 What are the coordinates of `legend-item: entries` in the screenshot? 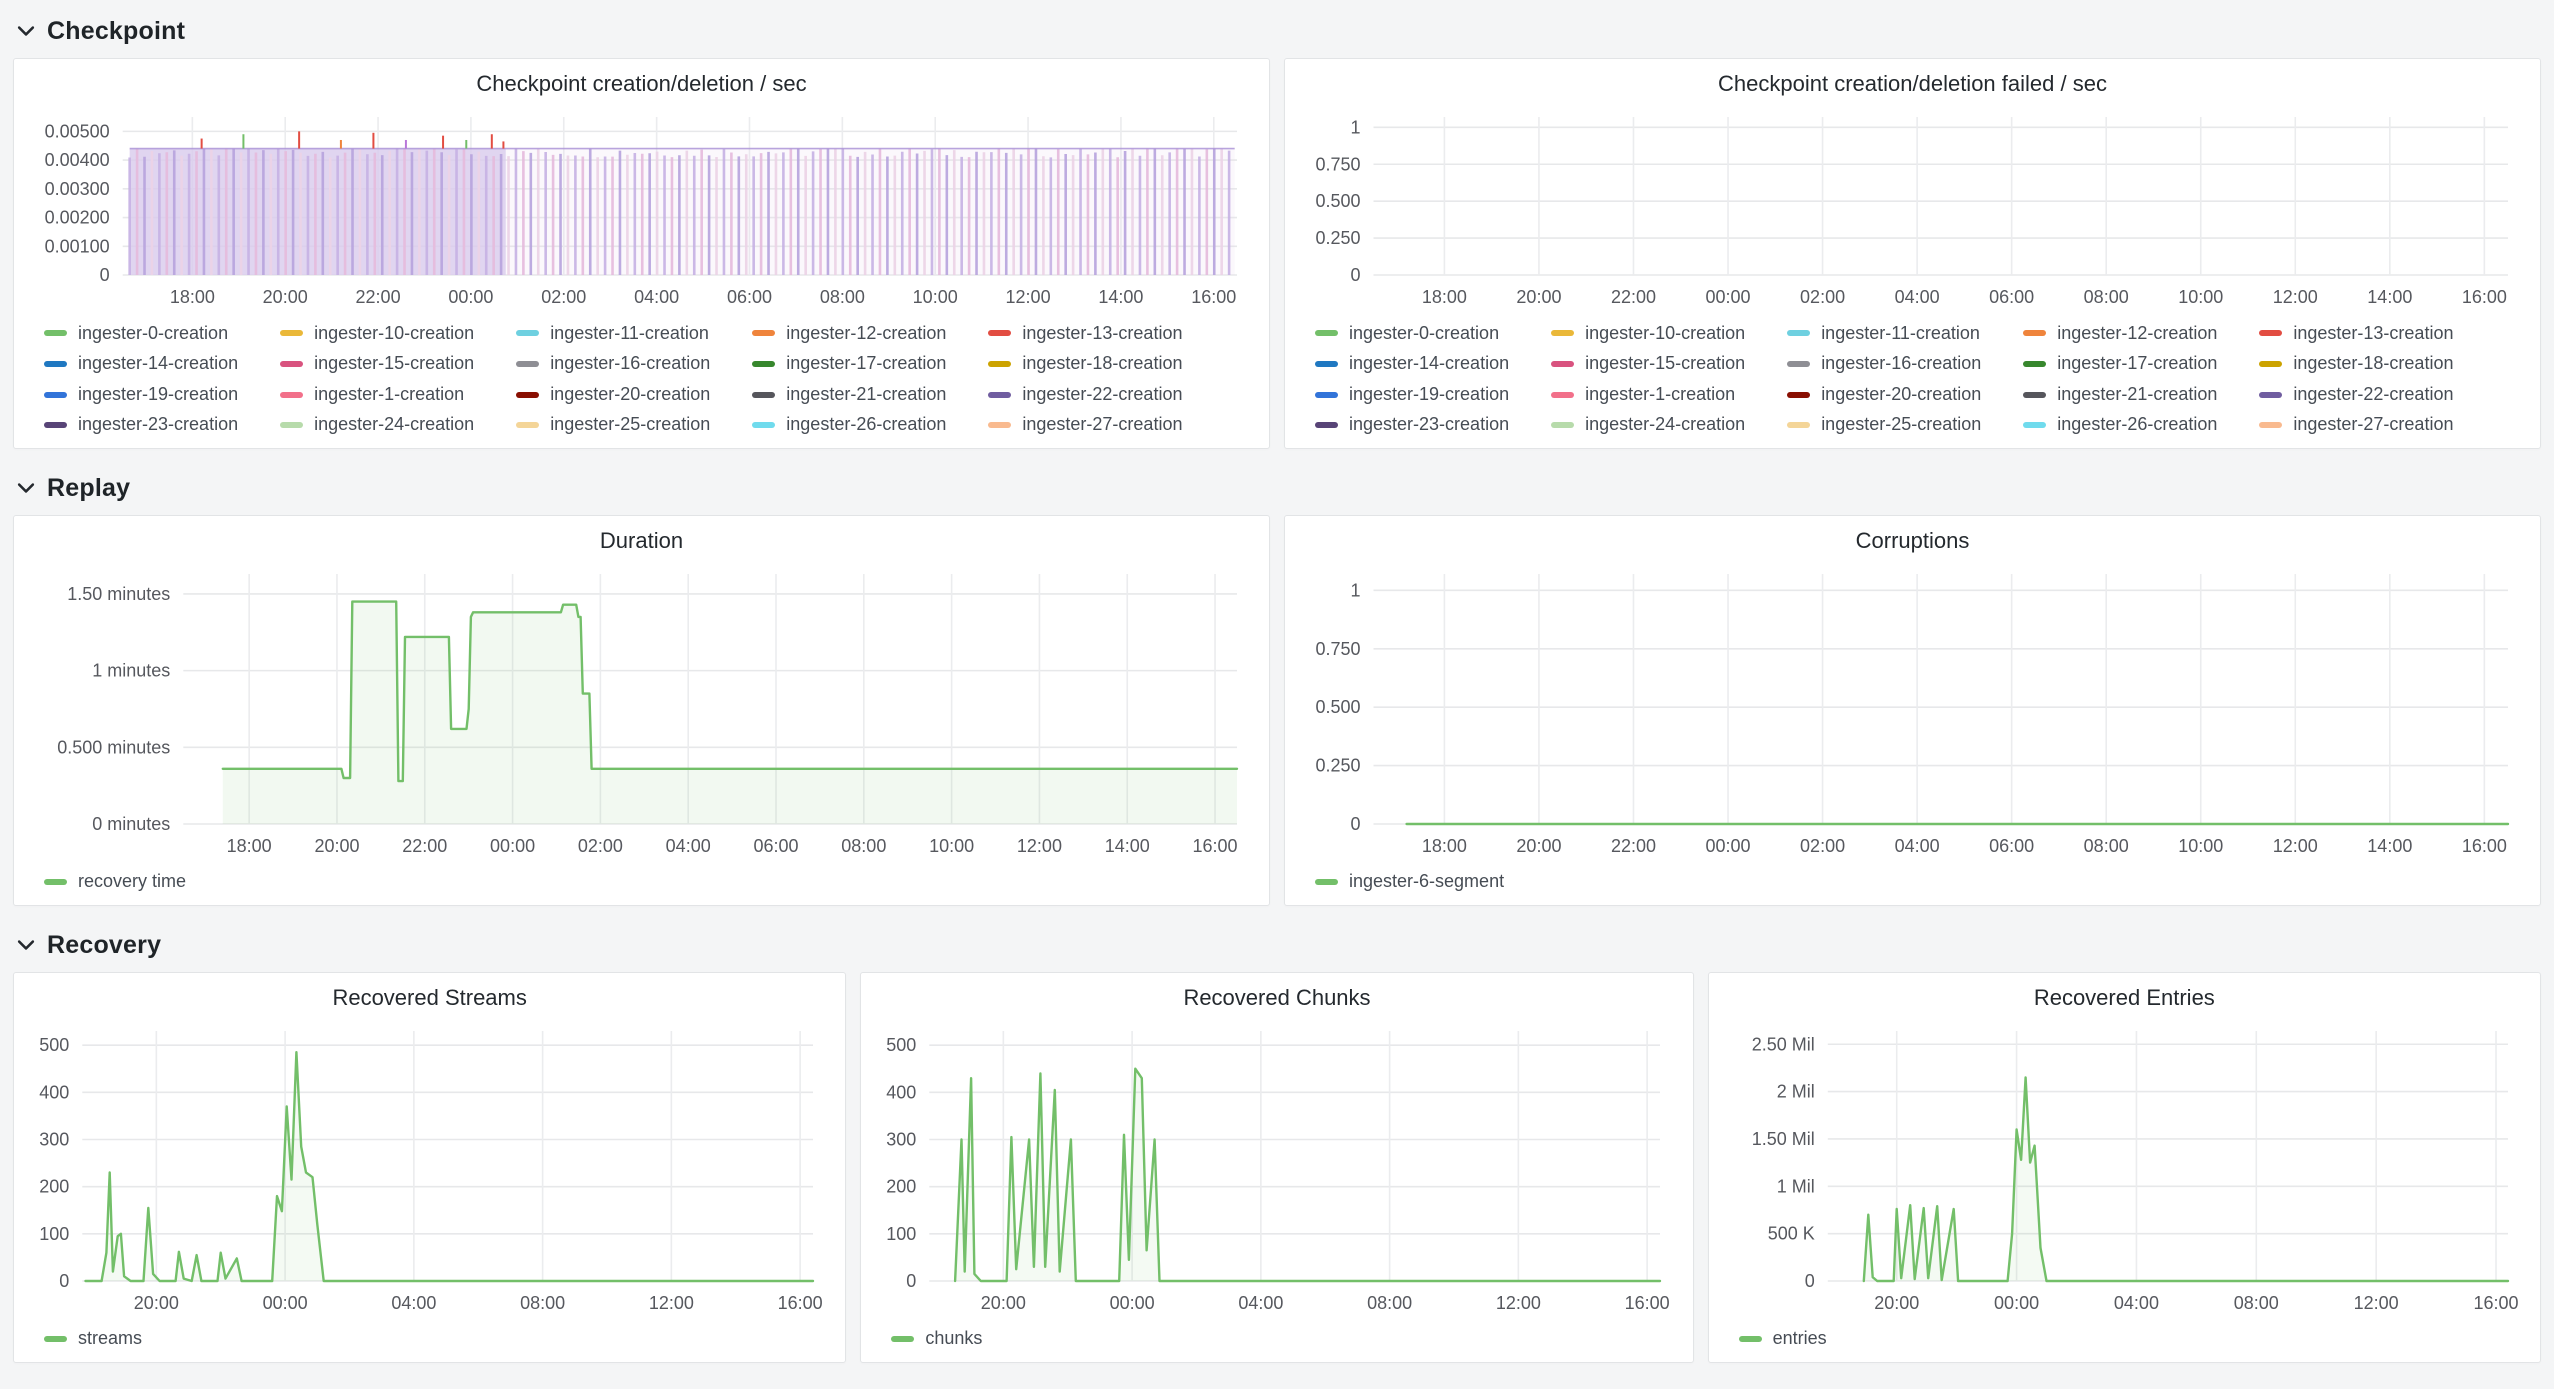 It's located at (1782, 1339).